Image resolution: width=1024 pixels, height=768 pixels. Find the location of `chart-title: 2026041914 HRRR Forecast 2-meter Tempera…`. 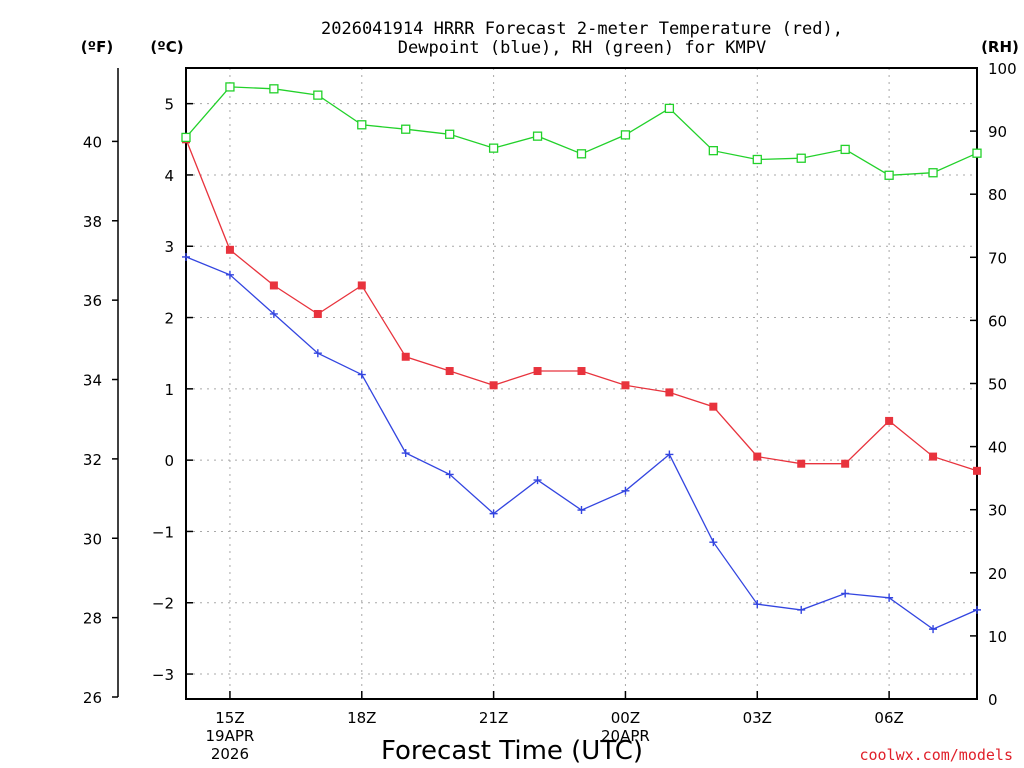

chart-title: 2026041914 HRRR Forecast 2-meter Tempera… is located at coordinates (582, 38).